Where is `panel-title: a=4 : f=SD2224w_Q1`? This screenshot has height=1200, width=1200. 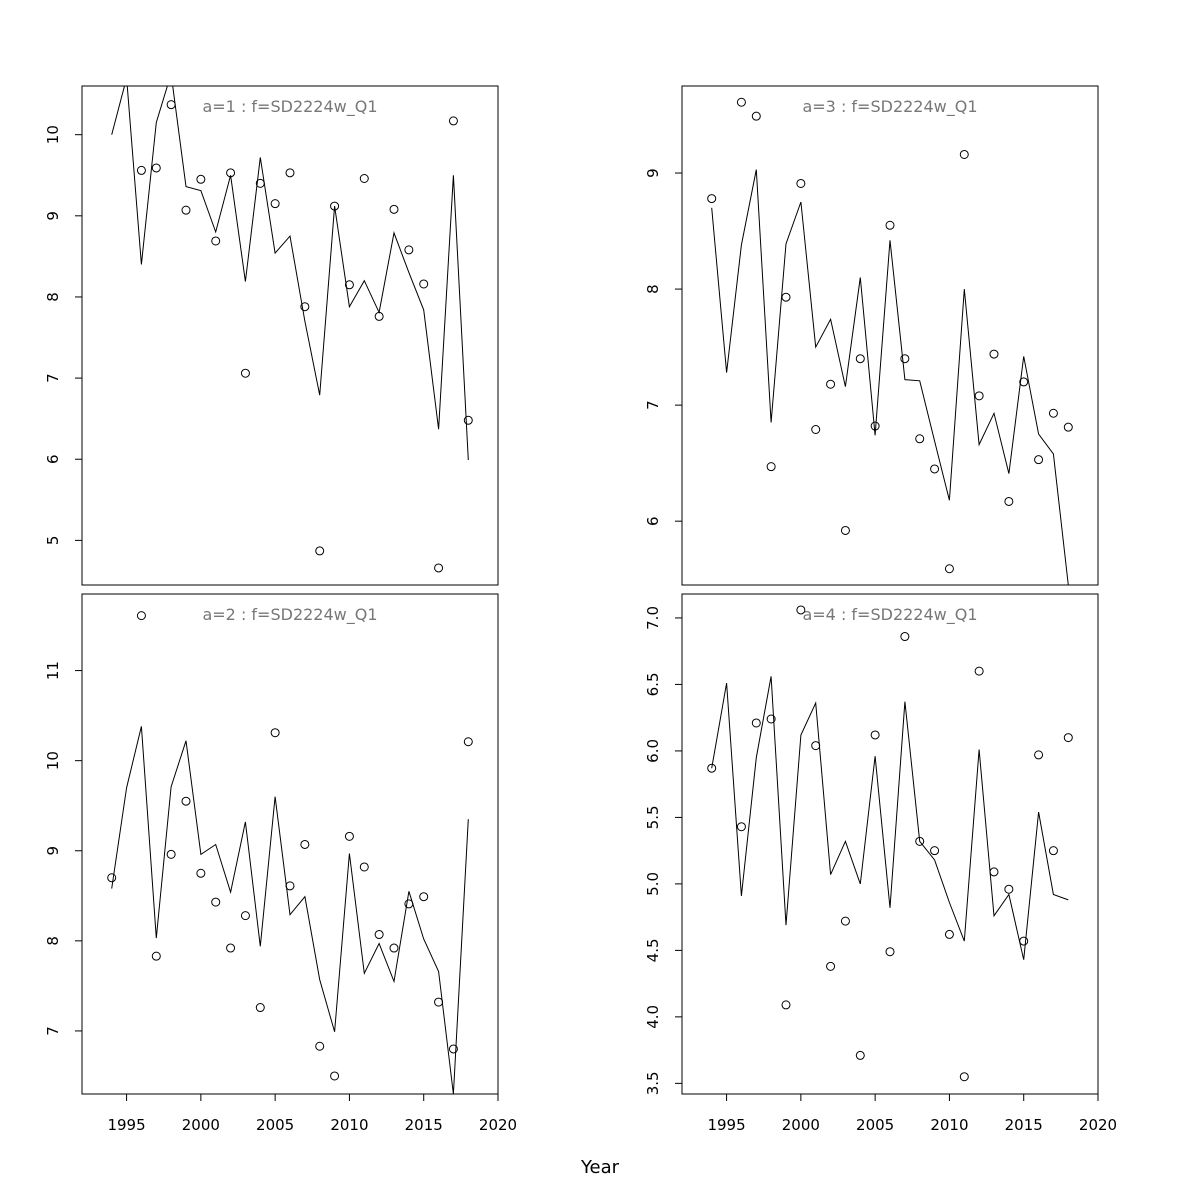
panel-title: a=4 : f=SD2224w_Q1 is located at coordinates (889, 615).